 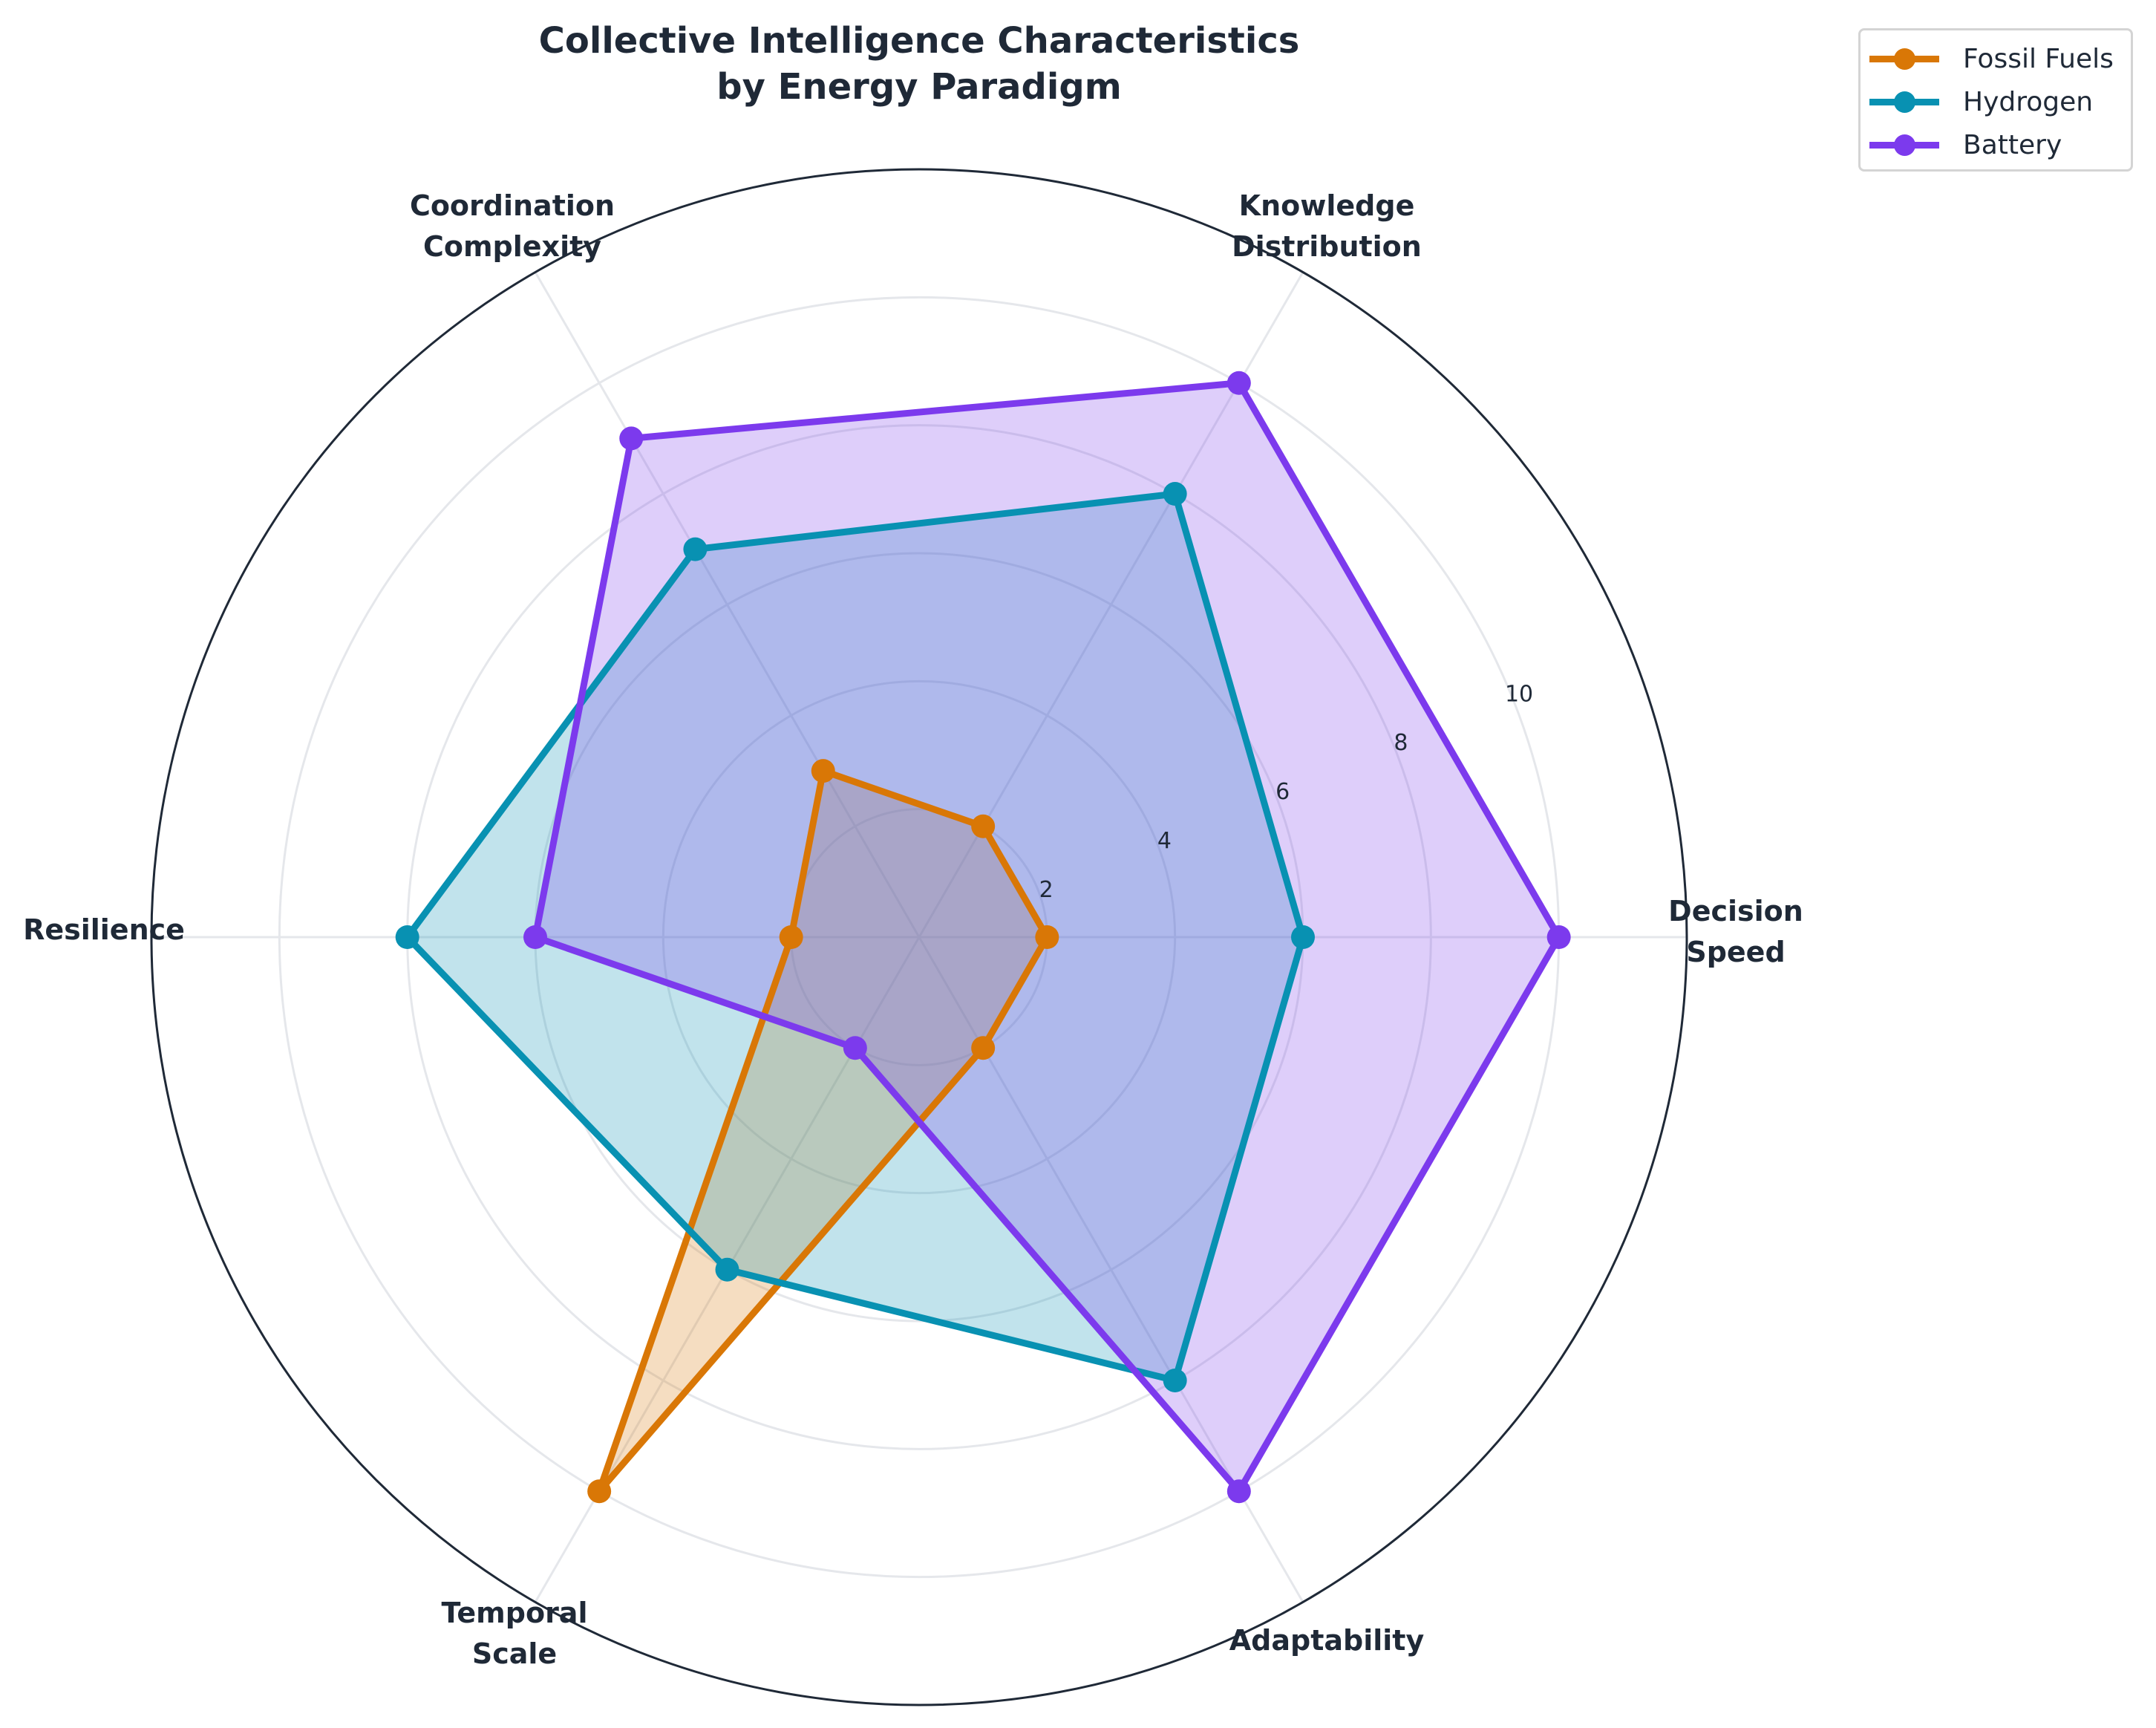 I want to click on legend-item-fossil-fuels: Fossil Fuels, so click(x=1991, y=59).